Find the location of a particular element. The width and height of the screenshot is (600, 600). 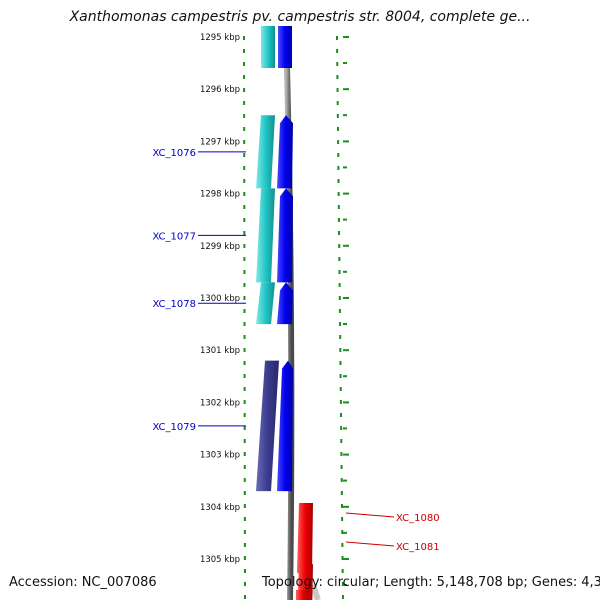

ruler-label: 1302 kbp is located at coordinates (220, 403).